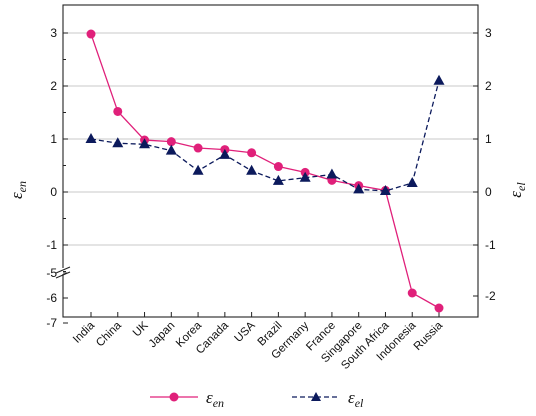  I want to click on legend-label-el: εel, so click(356, 399).